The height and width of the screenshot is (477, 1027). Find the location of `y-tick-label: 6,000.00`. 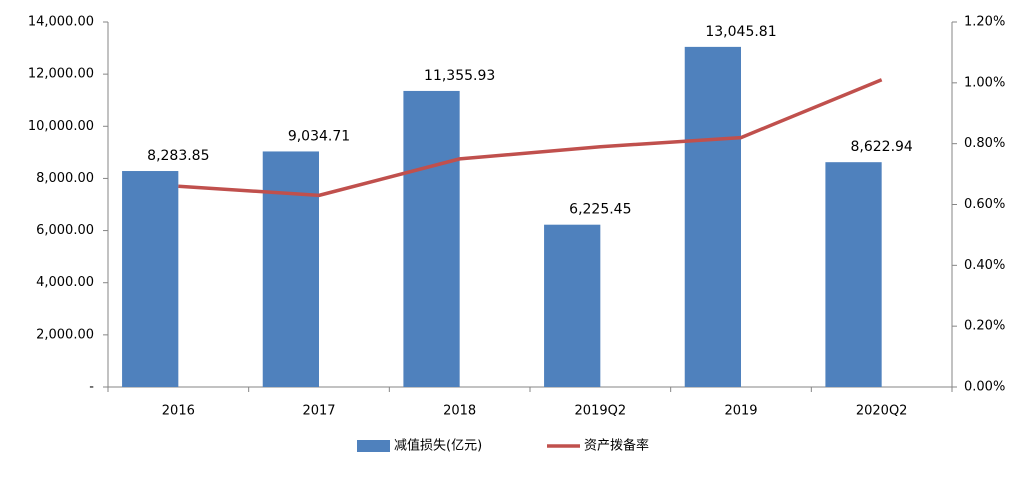

y-tick-label: 6,000.00 is located at coordinates (65, 230).